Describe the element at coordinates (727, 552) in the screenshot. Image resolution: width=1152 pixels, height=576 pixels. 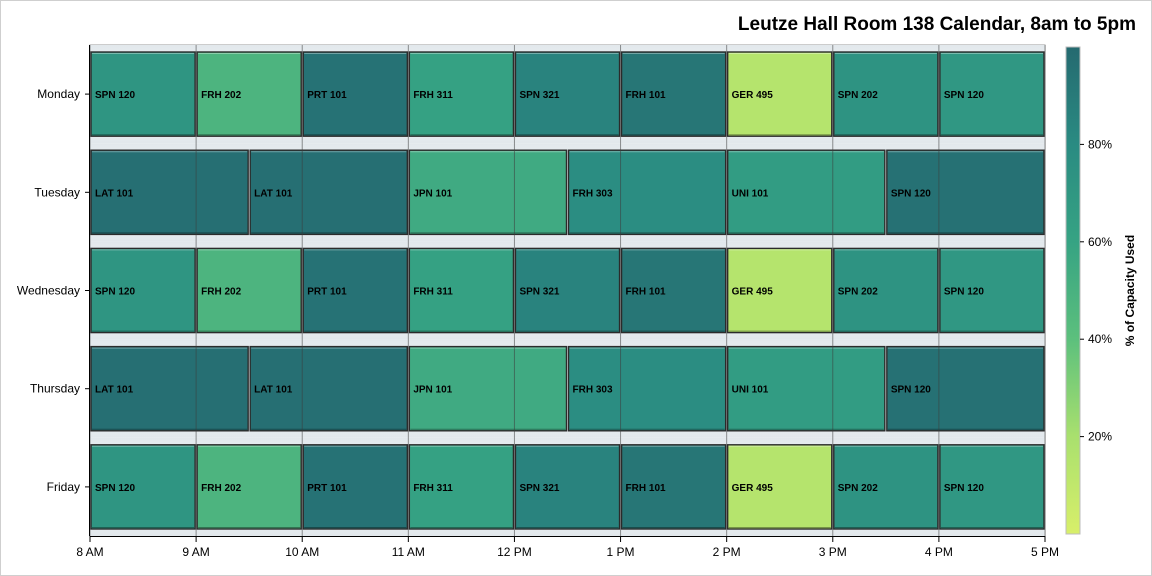
I see `x-tick-label: 2 PM` at that location.